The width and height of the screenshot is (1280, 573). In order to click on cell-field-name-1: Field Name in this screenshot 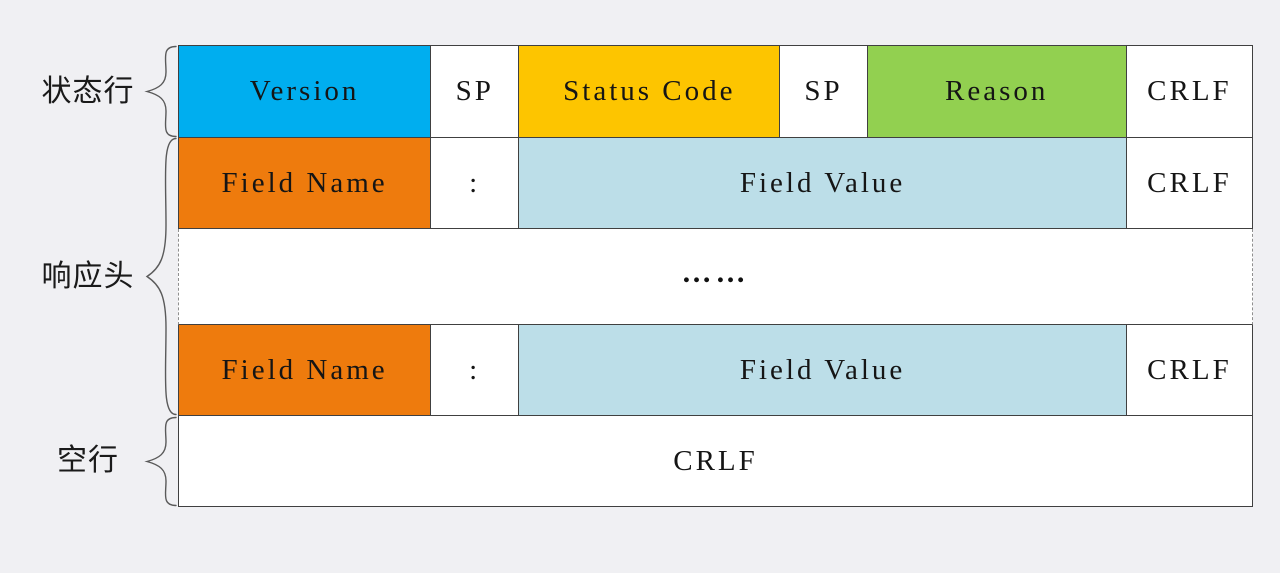, I will do `click(304, 183)`.